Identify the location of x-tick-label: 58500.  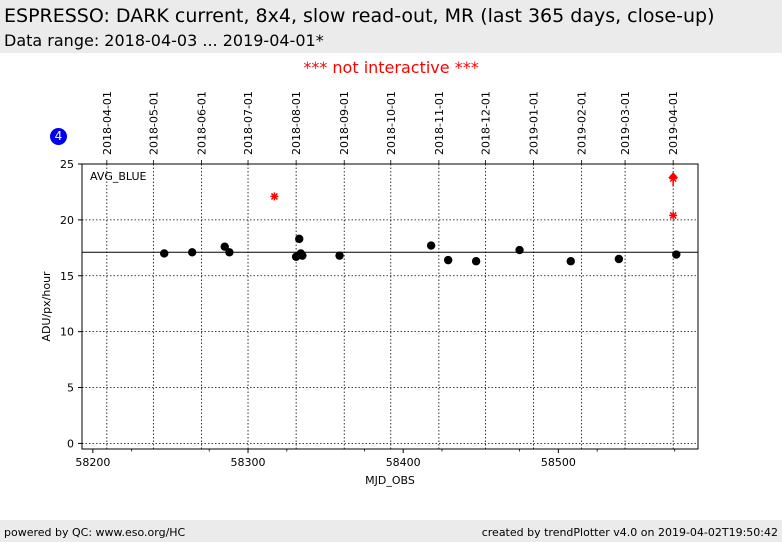
(558, 462).